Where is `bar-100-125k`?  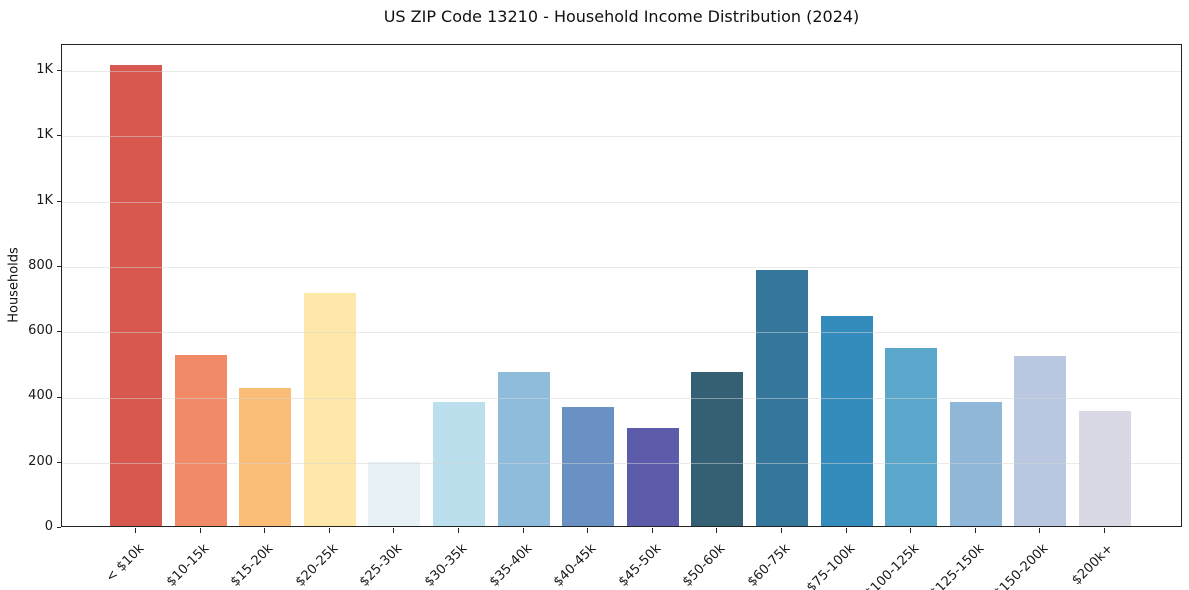
bar-100-125k is located at coordinates (911, 436).